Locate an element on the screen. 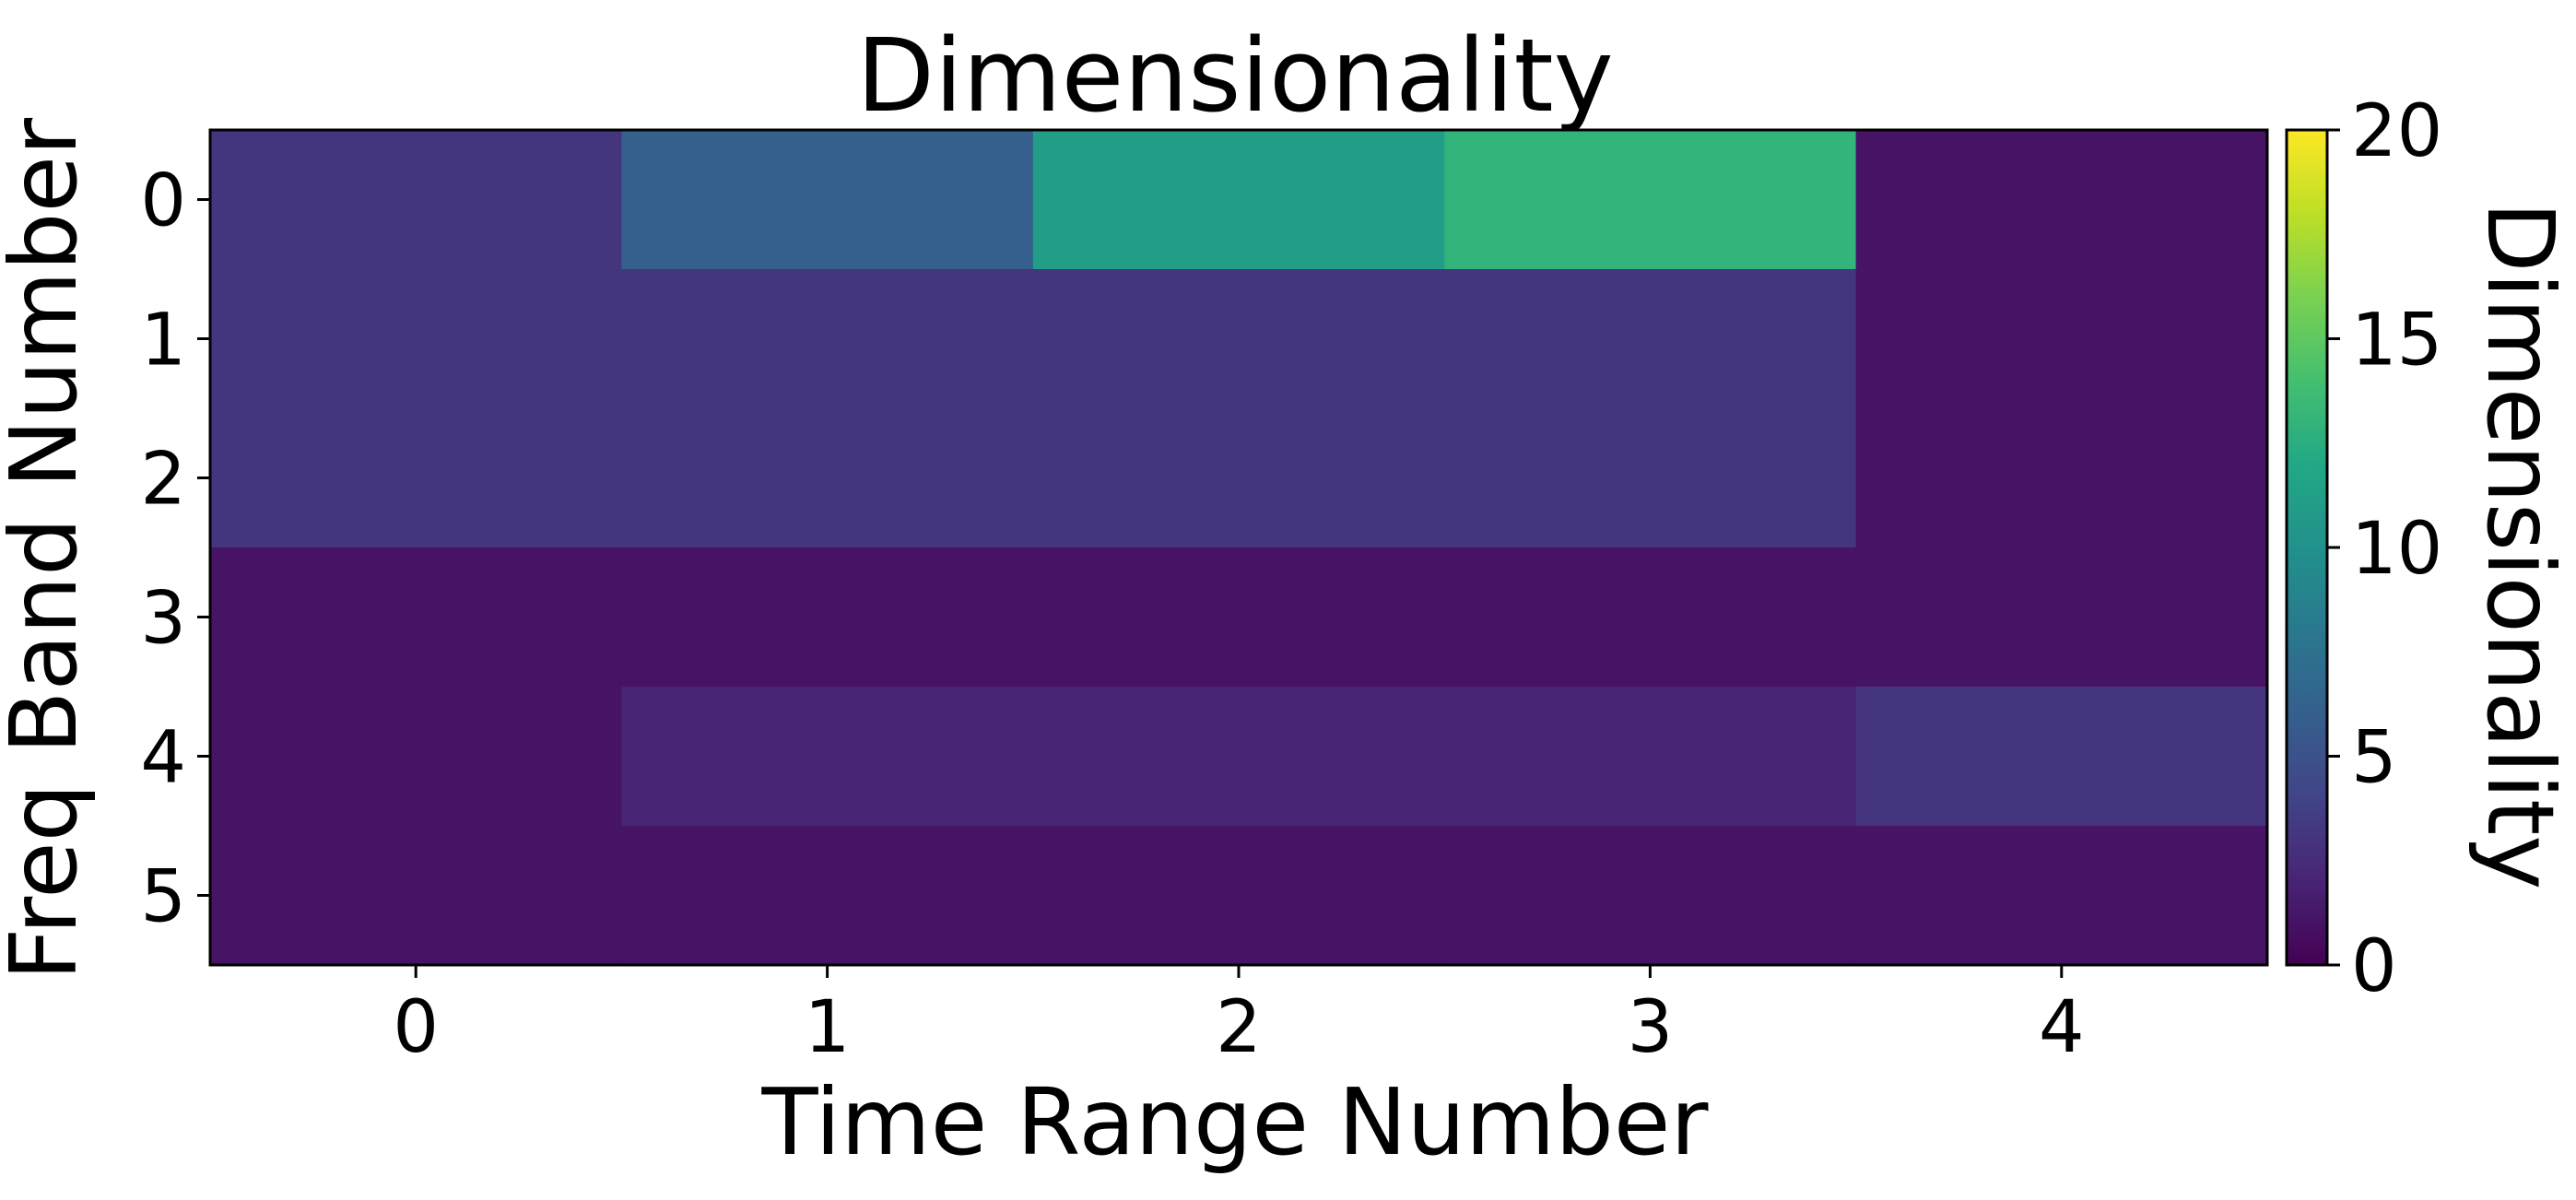 The width and height of the screenshot is (2576, 1200). y-tick-label: 2 is located at coordinates (163, 480).